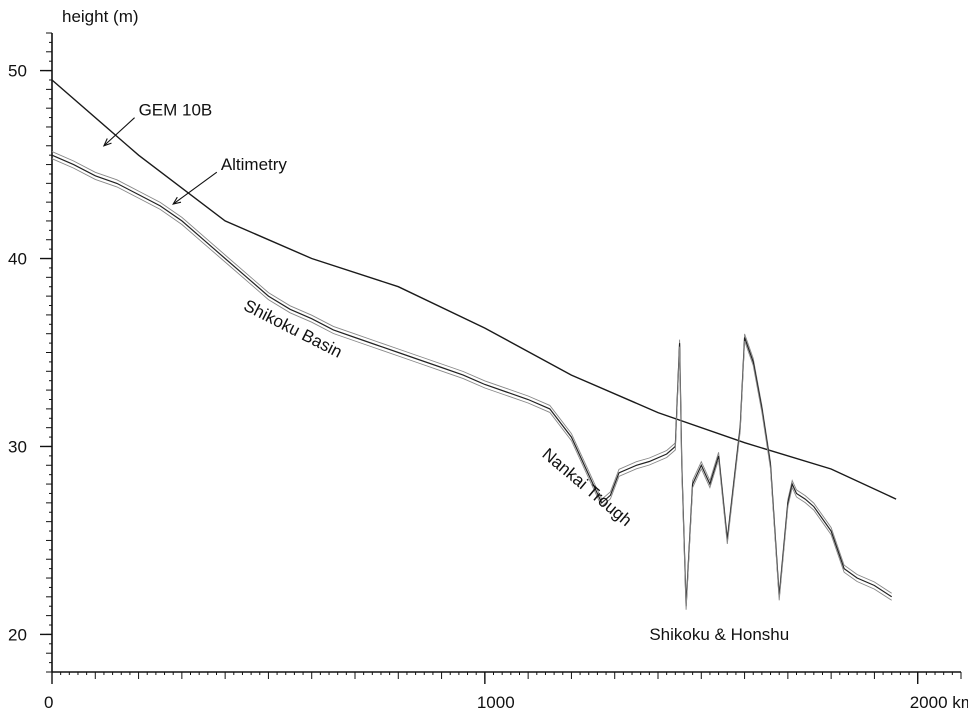  Describe the element at coordinates (17, 634) in the screenshot. I see `y-tick-label: 20` at that location.